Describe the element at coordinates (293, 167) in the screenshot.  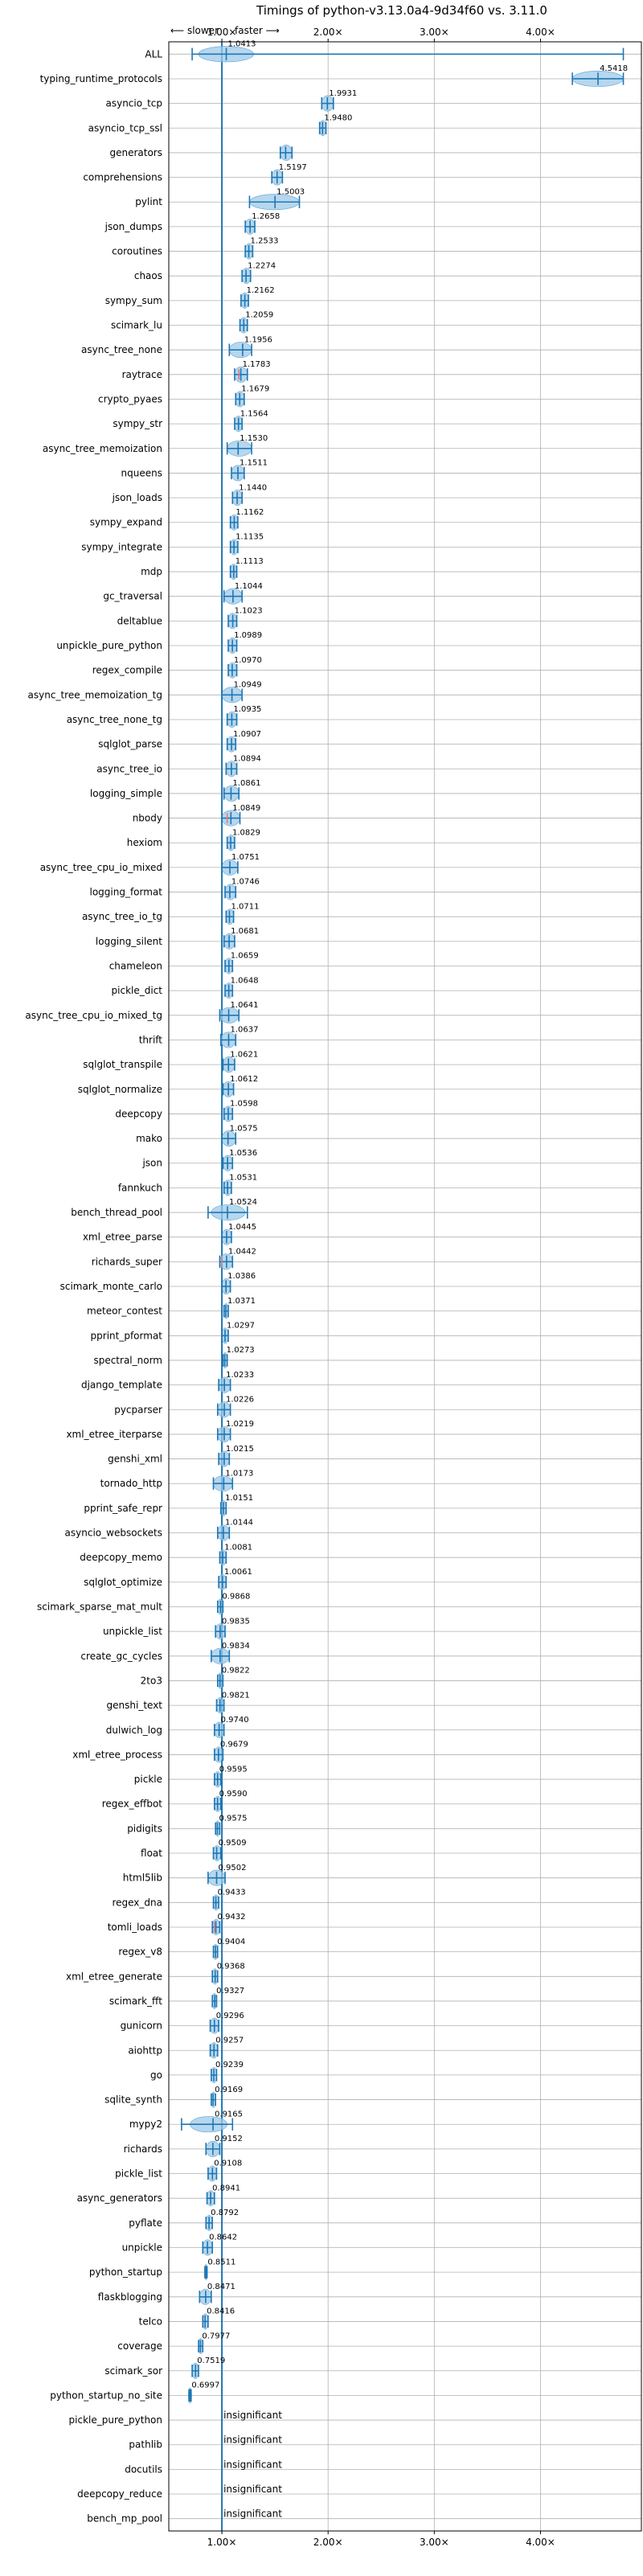
I see `value-label: 1.5197` at that location.